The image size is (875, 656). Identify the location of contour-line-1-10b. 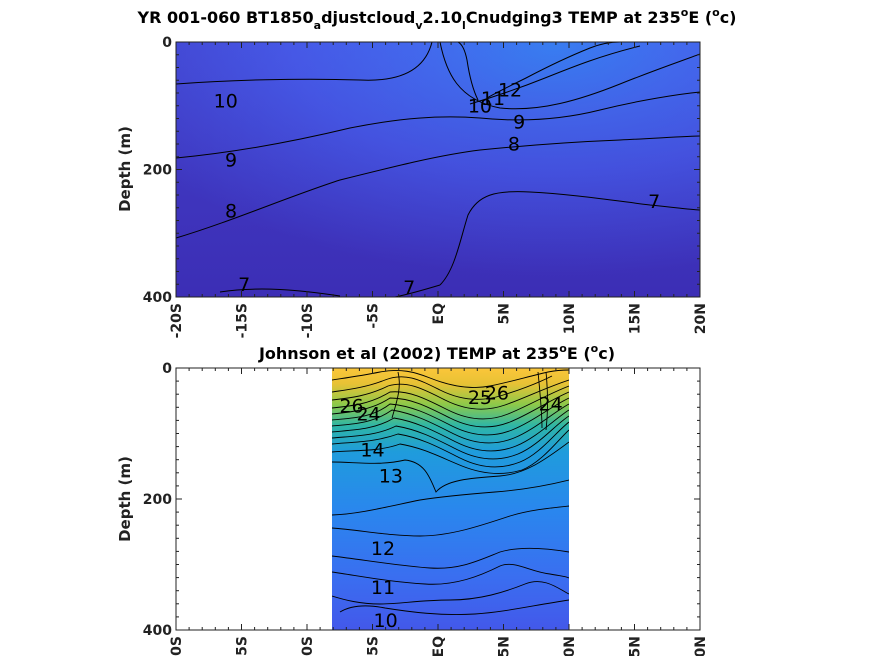
(569, 76).